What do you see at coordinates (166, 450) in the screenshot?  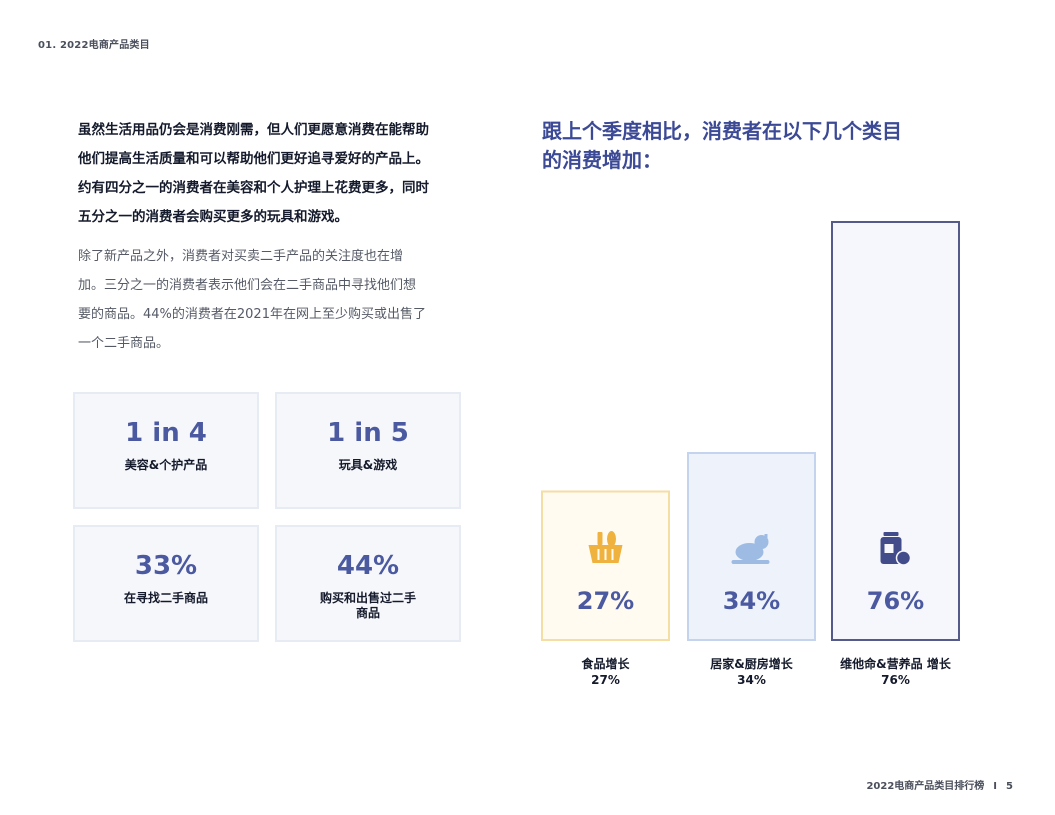 I see `stat-card-beauty: 1 in 4 美容&个护产品` at bounding box center [166, 450].